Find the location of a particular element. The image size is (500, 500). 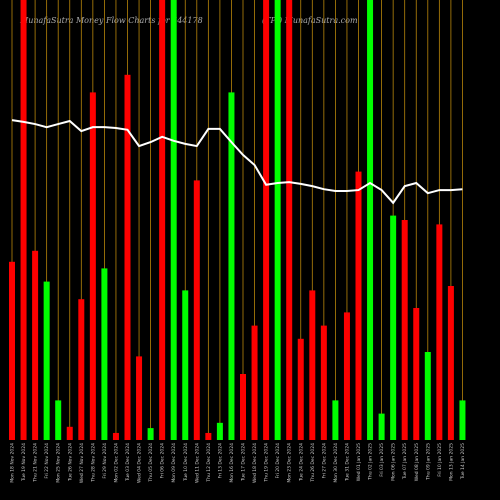

x-tick-label: Wed 01 Jan 2025 is located at coordinates (359, 462).